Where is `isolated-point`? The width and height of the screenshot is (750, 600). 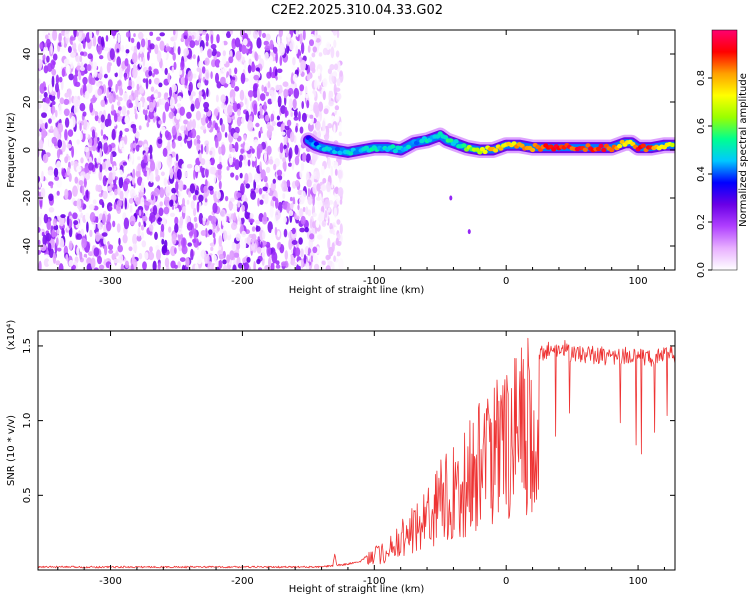
isolated-point is located at coordinates (469, 232).